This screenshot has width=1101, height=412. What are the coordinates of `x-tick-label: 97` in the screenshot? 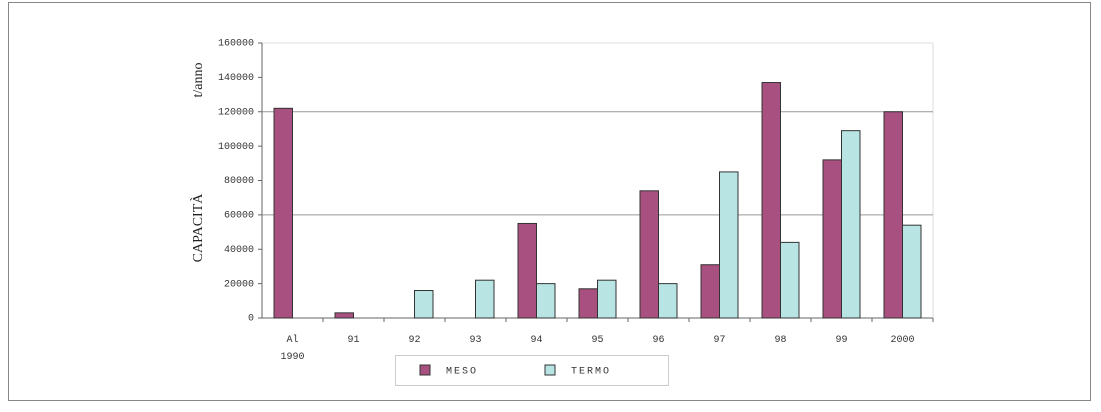 It's located at (719, 340).